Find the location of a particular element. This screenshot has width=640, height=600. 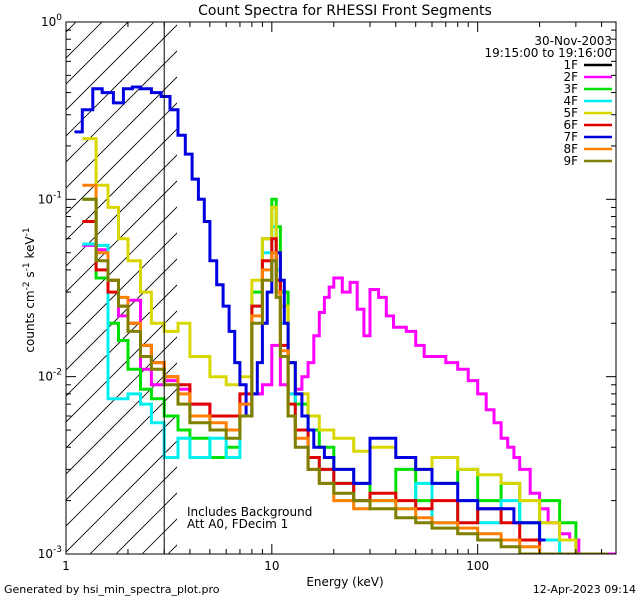

x-tick-label: 10 is located at coordinates (271, 566).